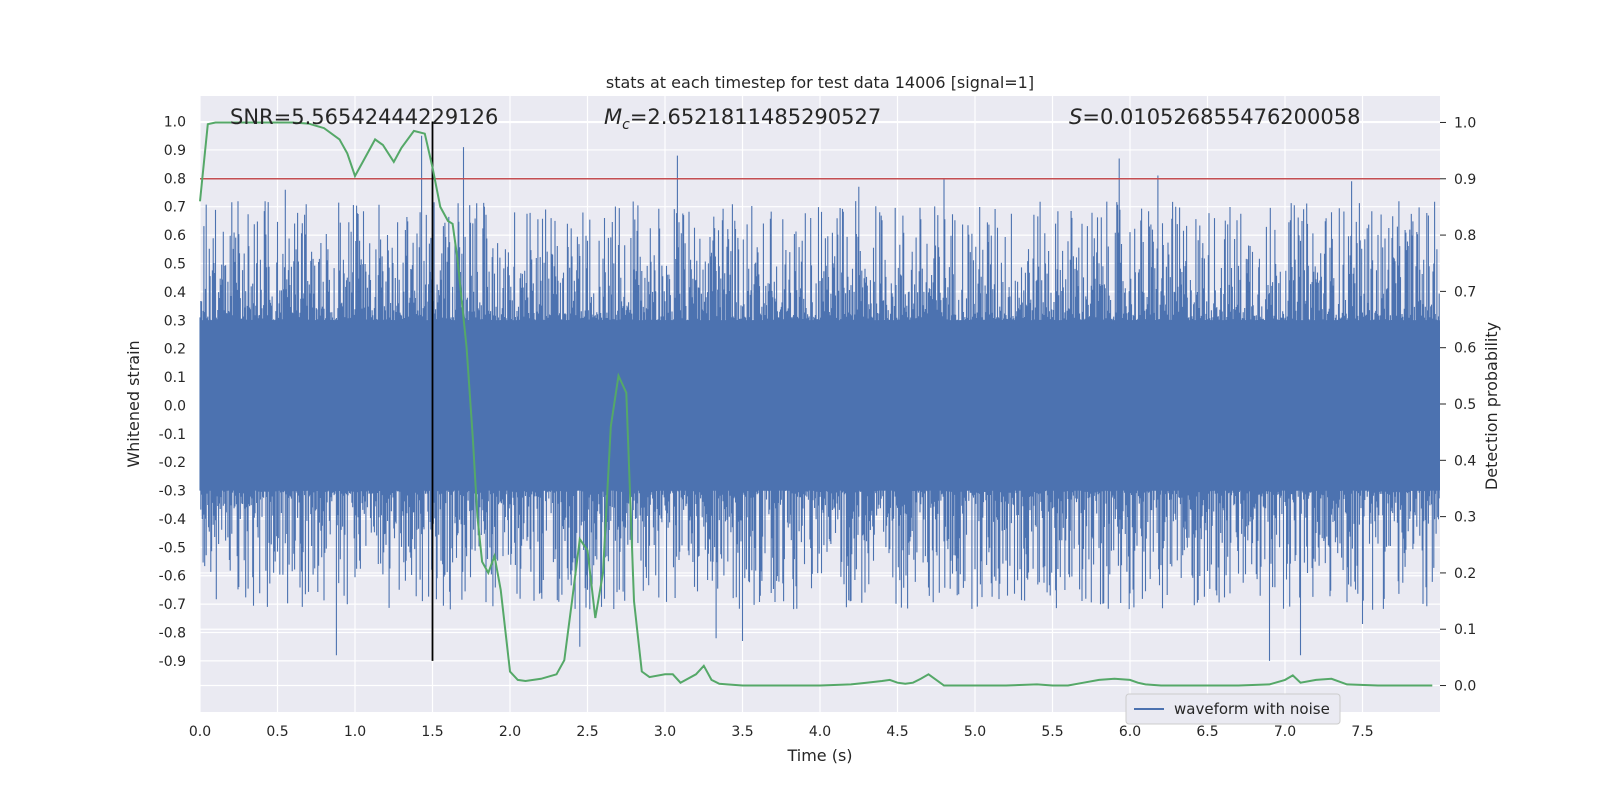 This screenshot has width=1600, height=804. Describe the element at coordinates (175, 208) in the screenshot. I see `y-tick-label: 0.7` at that location.